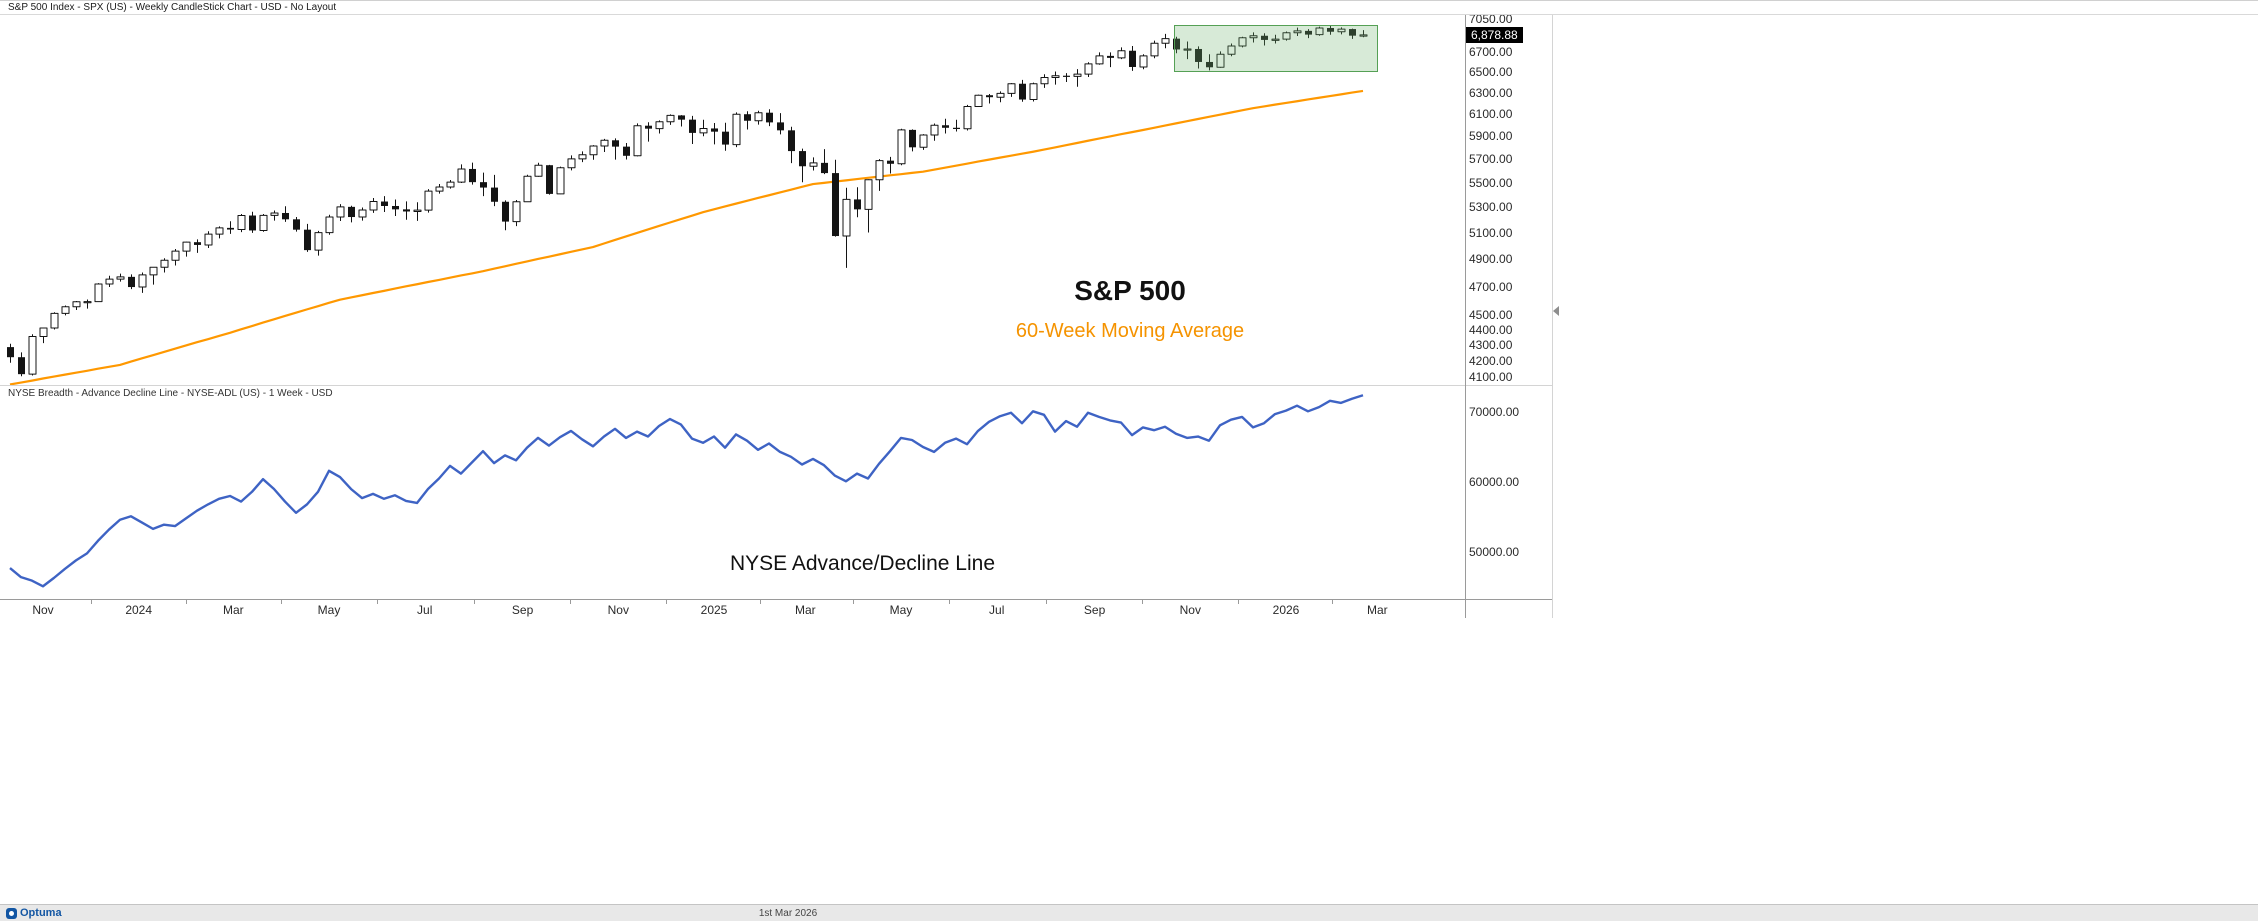 The image size is (2258, 921). I want to click on optuma-icon, so click(11, 913).